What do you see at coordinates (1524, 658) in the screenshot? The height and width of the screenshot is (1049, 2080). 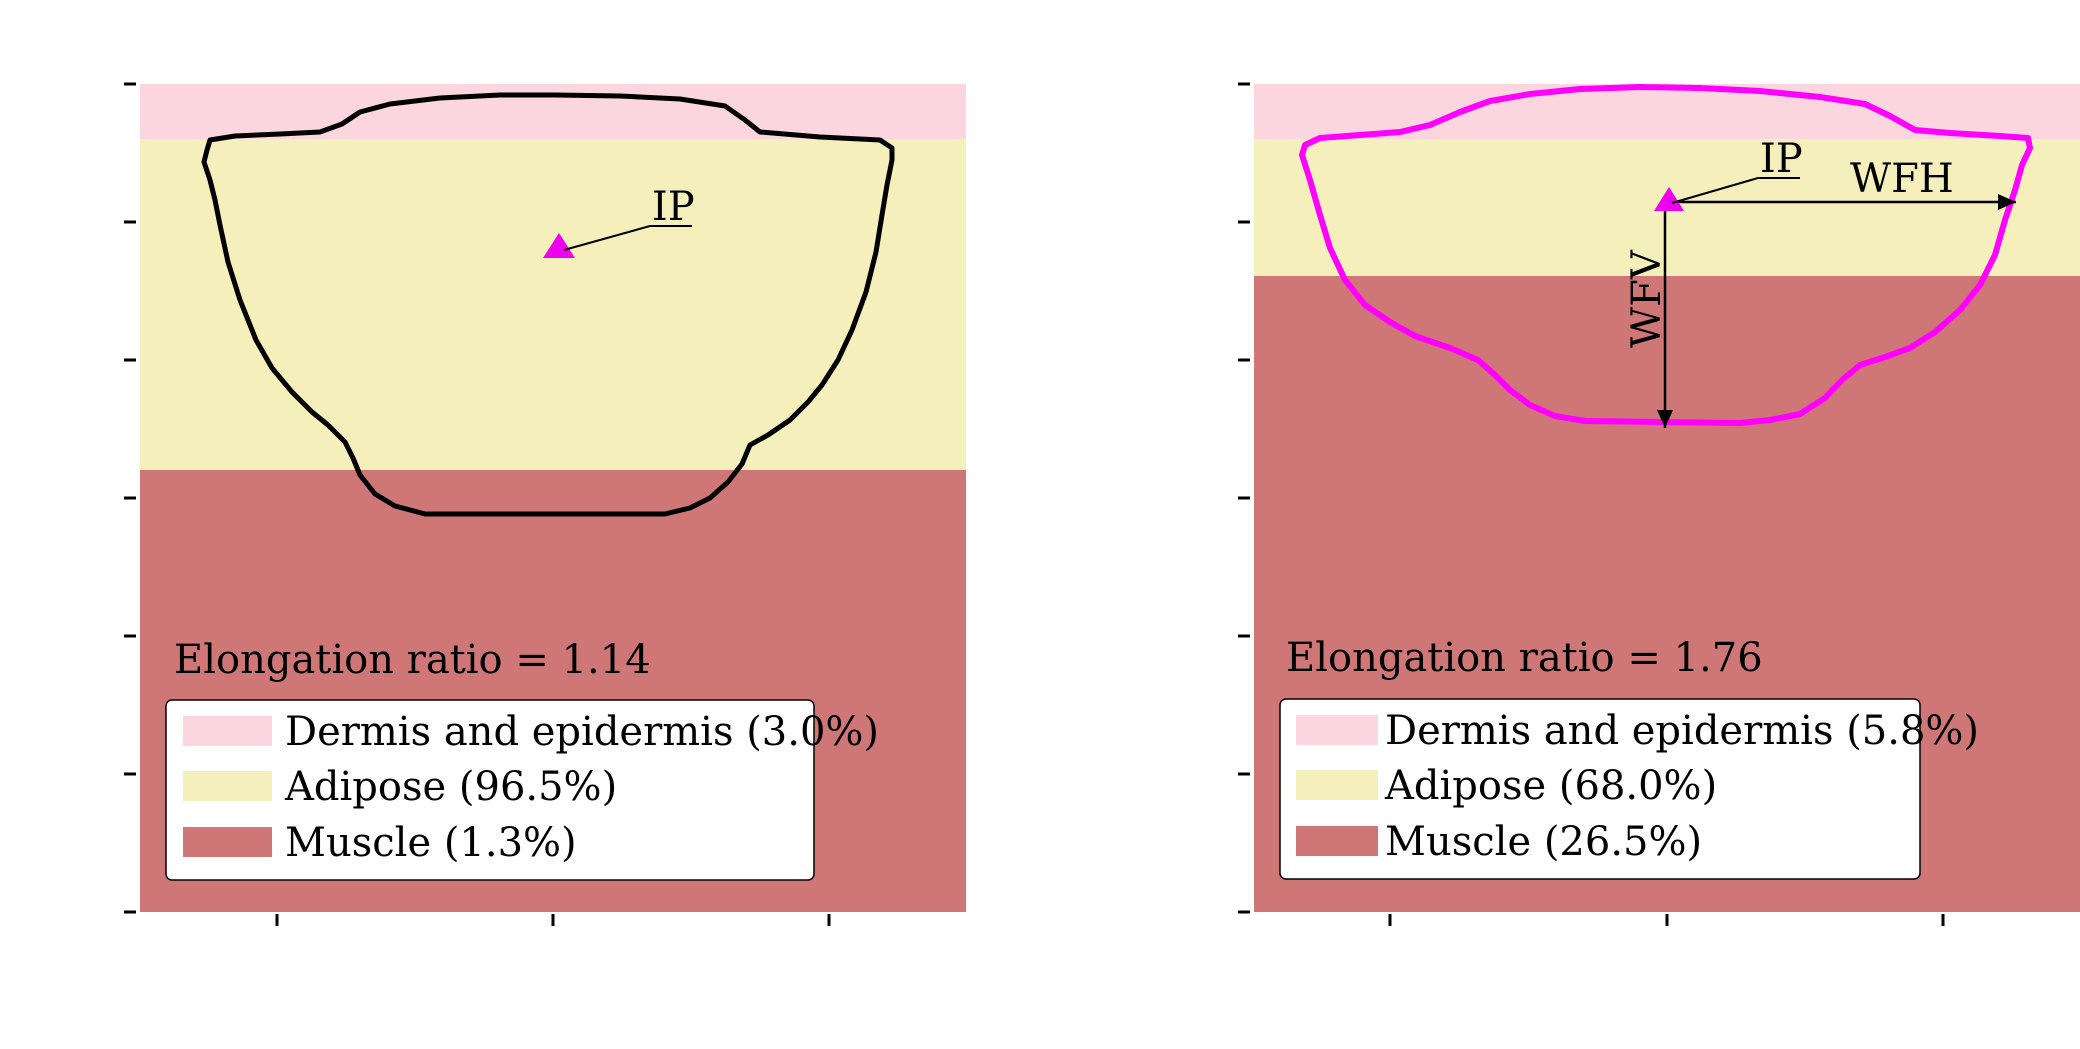 I see `right-elongation-ratio: Elongation ratio = 1.76` at bounding box center [1524, 658].